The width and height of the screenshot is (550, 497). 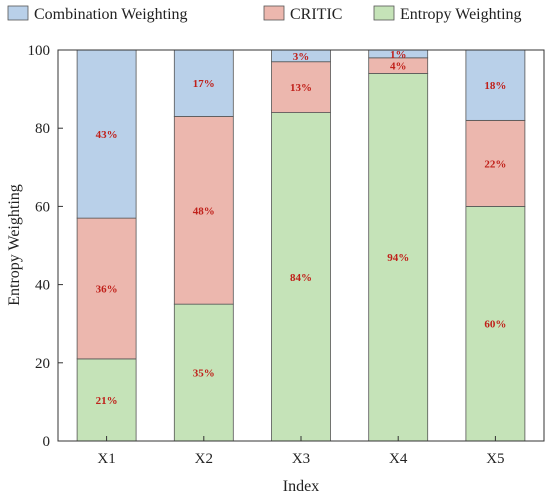 I want to click on bar-critic-x2, so click(x=203, y=210).